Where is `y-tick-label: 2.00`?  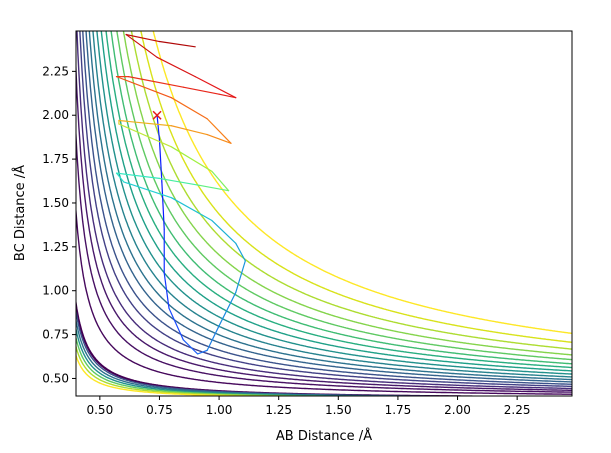
y-tick-label: 2.00 is located at coordinates (55, 115).